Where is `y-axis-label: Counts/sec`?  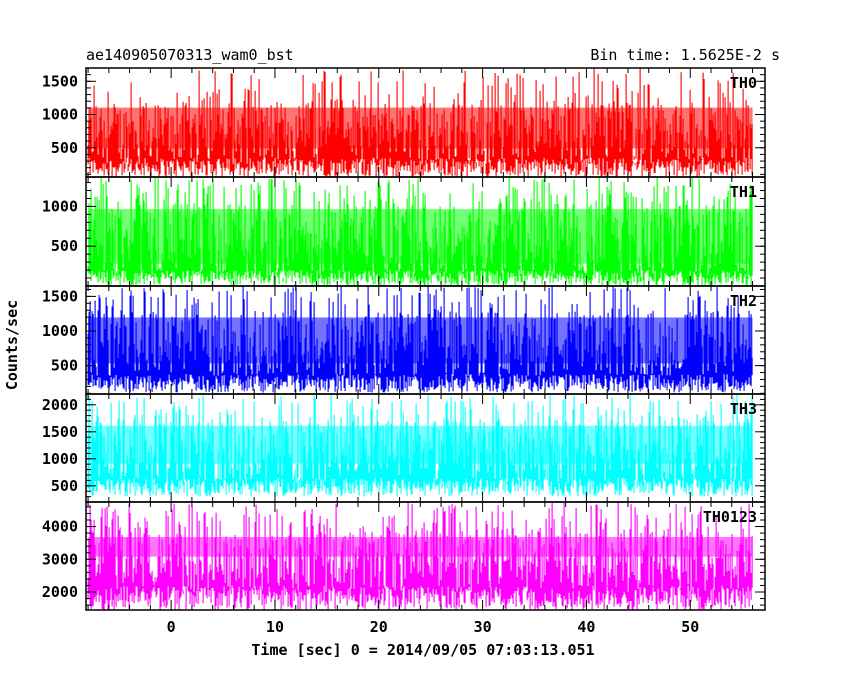 y-axis-label: Counts/sec is located at coordinates (12, 345).